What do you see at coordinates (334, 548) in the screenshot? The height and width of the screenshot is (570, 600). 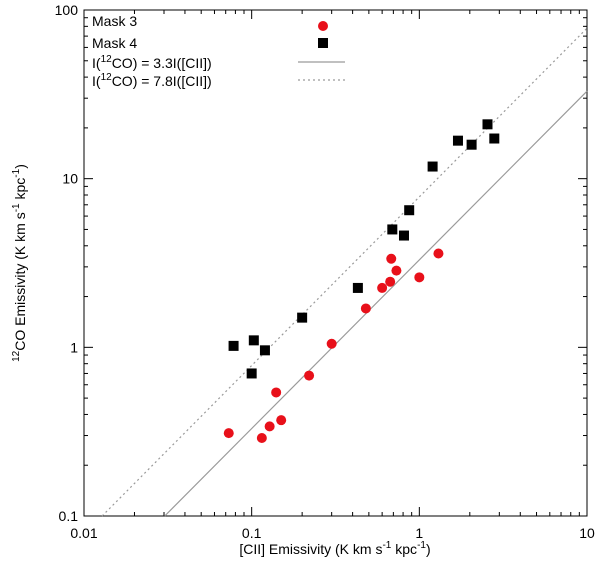 I see `x-axis-label: [CII] Emissivity (K km s-1 kpc-1)` at bounding box center [334, 548].